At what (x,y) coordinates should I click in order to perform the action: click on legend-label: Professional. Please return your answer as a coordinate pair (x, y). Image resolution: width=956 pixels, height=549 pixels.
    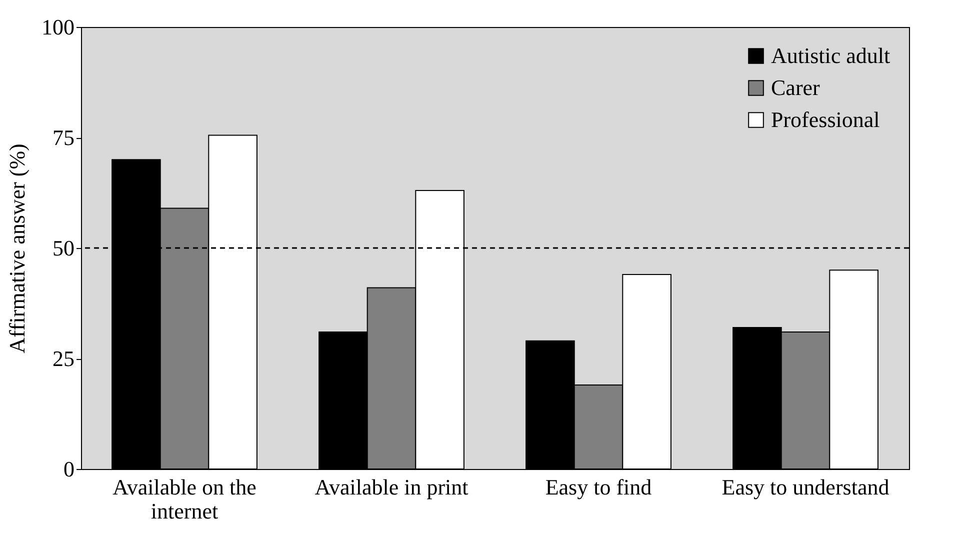
    Looking at the image, I should click on (825, 119).